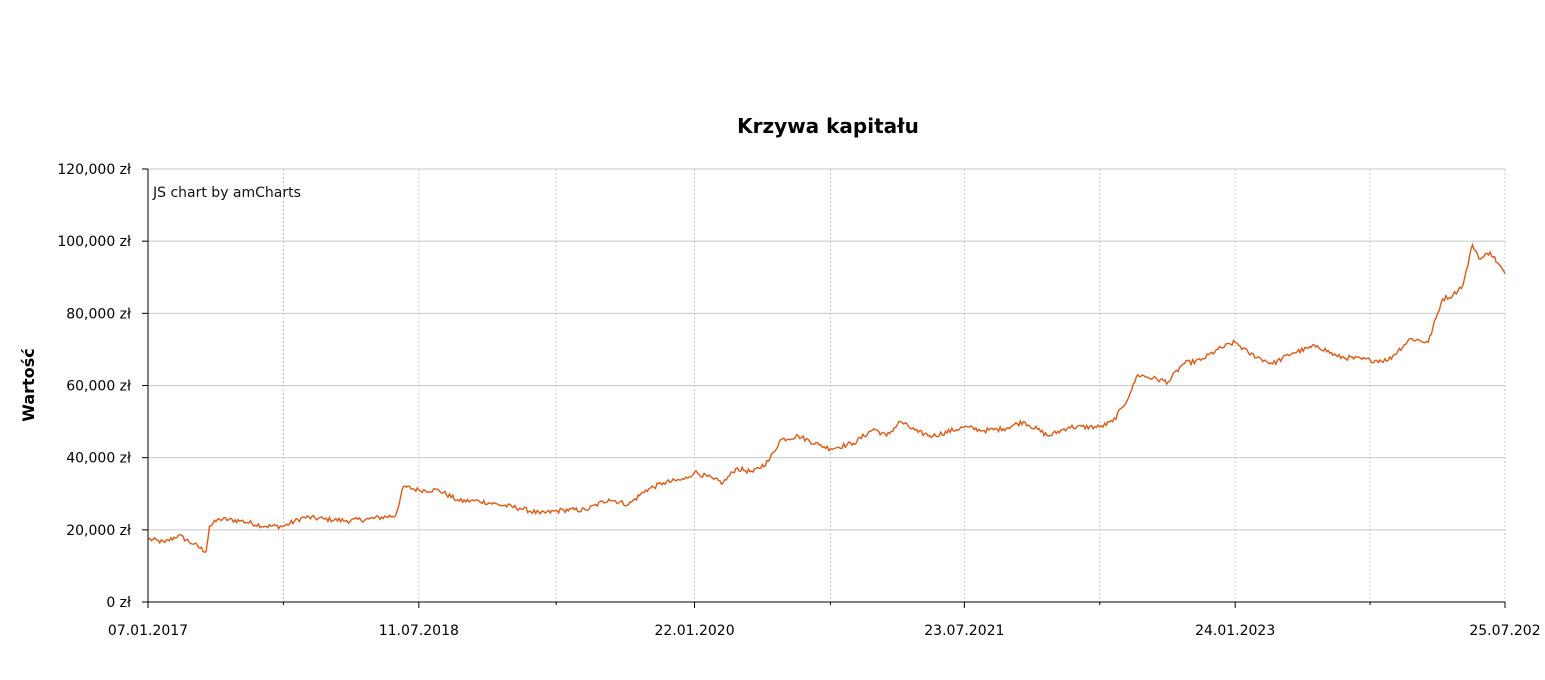 The image size is (1545, 680). Describe the element at coordinates (419, 631) in the screenshot. I see `x-tick-label: 11.07.2018` at that location.